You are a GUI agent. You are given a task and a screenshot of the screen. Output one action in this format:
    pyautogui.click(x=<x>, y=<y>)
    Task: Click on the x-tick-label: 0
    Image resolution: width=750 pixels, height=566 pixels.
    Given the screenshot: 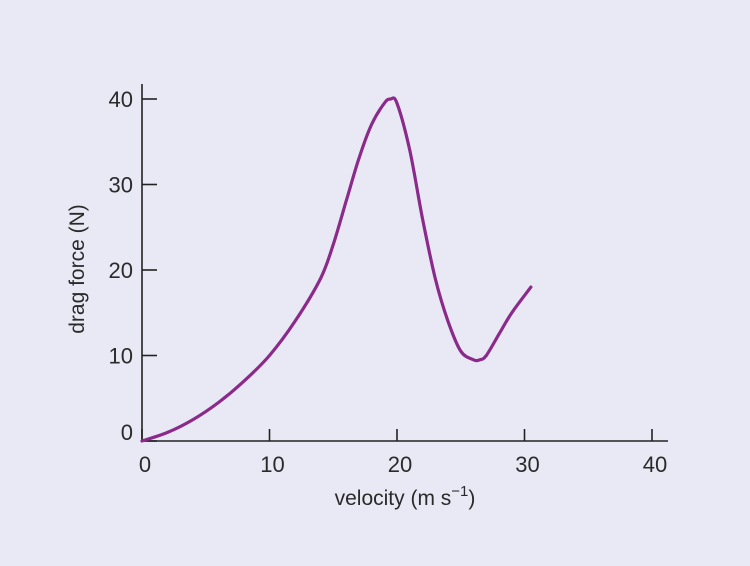 What is the action you would take?
    pyautogui.click(x=145, y=464)
    